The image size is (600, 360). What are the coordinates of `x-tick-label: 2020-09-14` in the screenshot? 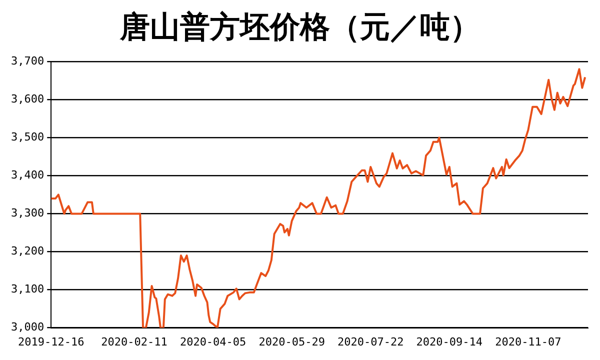 It's located at (449, 341).